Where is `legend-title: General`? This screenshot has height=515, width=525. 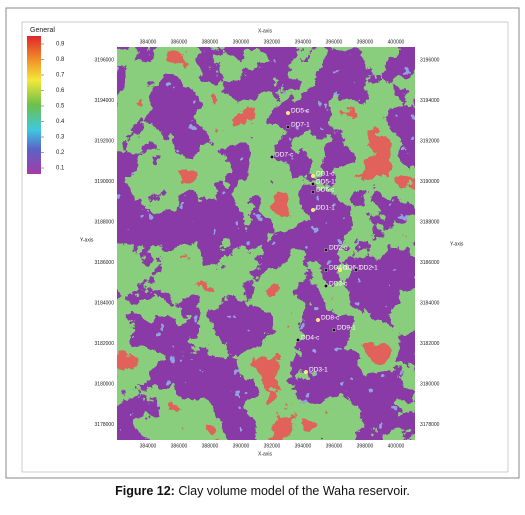 legend-title: General is located at coordinates (42, 30).